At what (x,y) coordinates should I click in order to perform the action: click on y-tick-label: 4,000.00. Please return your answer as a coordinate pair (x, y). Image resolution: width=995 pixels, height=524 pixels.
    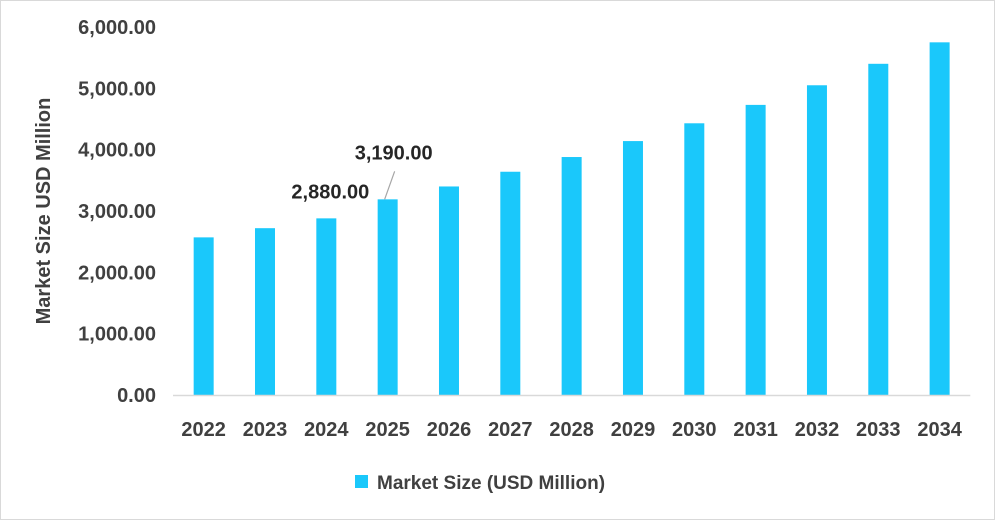
    Looking at the image, I should click on (117, 151).